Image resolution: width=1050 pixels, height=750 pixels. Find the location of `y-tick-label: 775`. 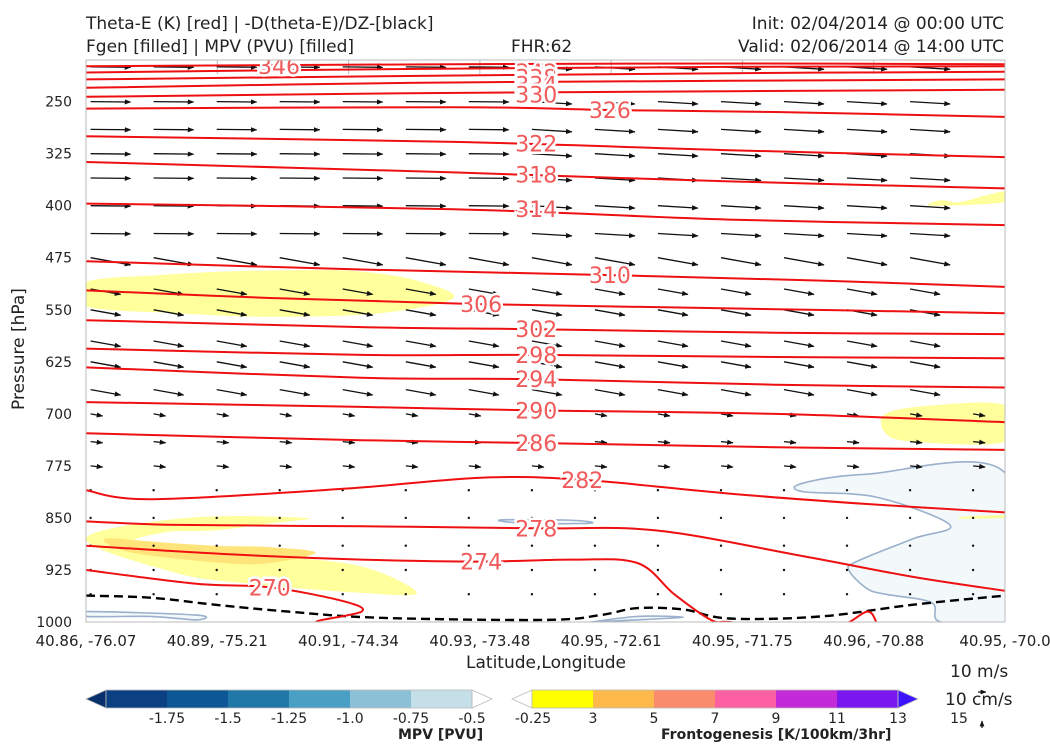

y-tick-label: 775 is located at coordinates (58, 467).